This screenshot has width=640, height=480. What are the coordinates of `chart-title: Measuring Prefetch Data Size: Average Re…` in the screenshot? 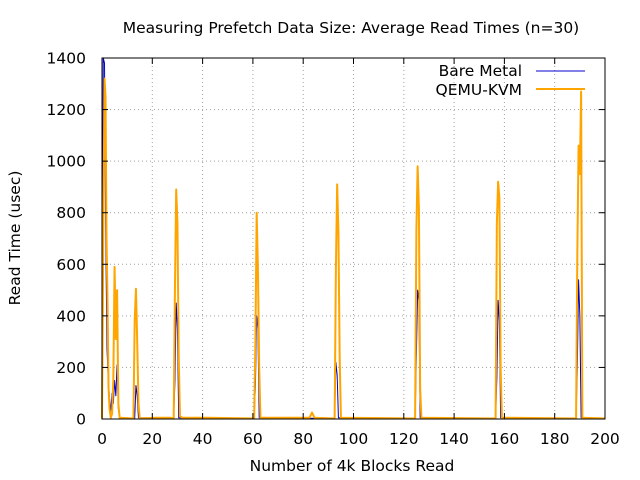 It's located at (351, 28).